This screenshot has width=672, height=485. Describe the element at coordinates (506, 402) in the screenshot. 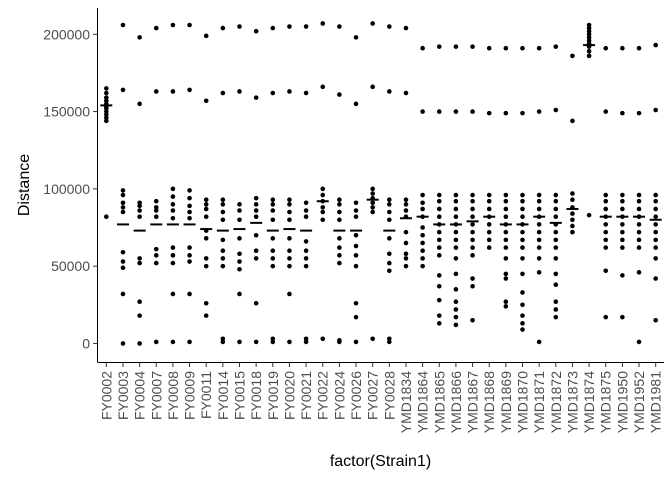

I see `x-tick-label: YMD1869` at that location.